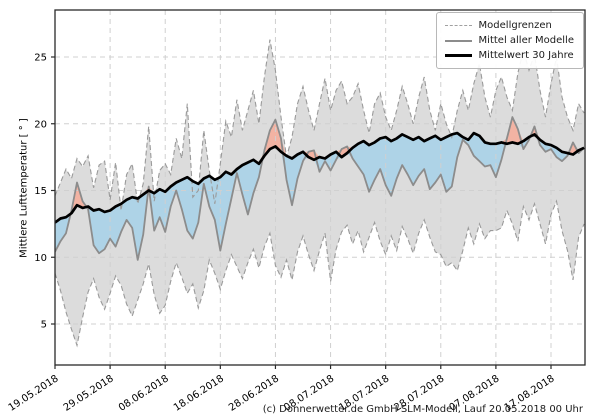 Image resolution: width=600 pixels, height=420 pixels. I want to click on dashed-line-icon, so click(458, 25).